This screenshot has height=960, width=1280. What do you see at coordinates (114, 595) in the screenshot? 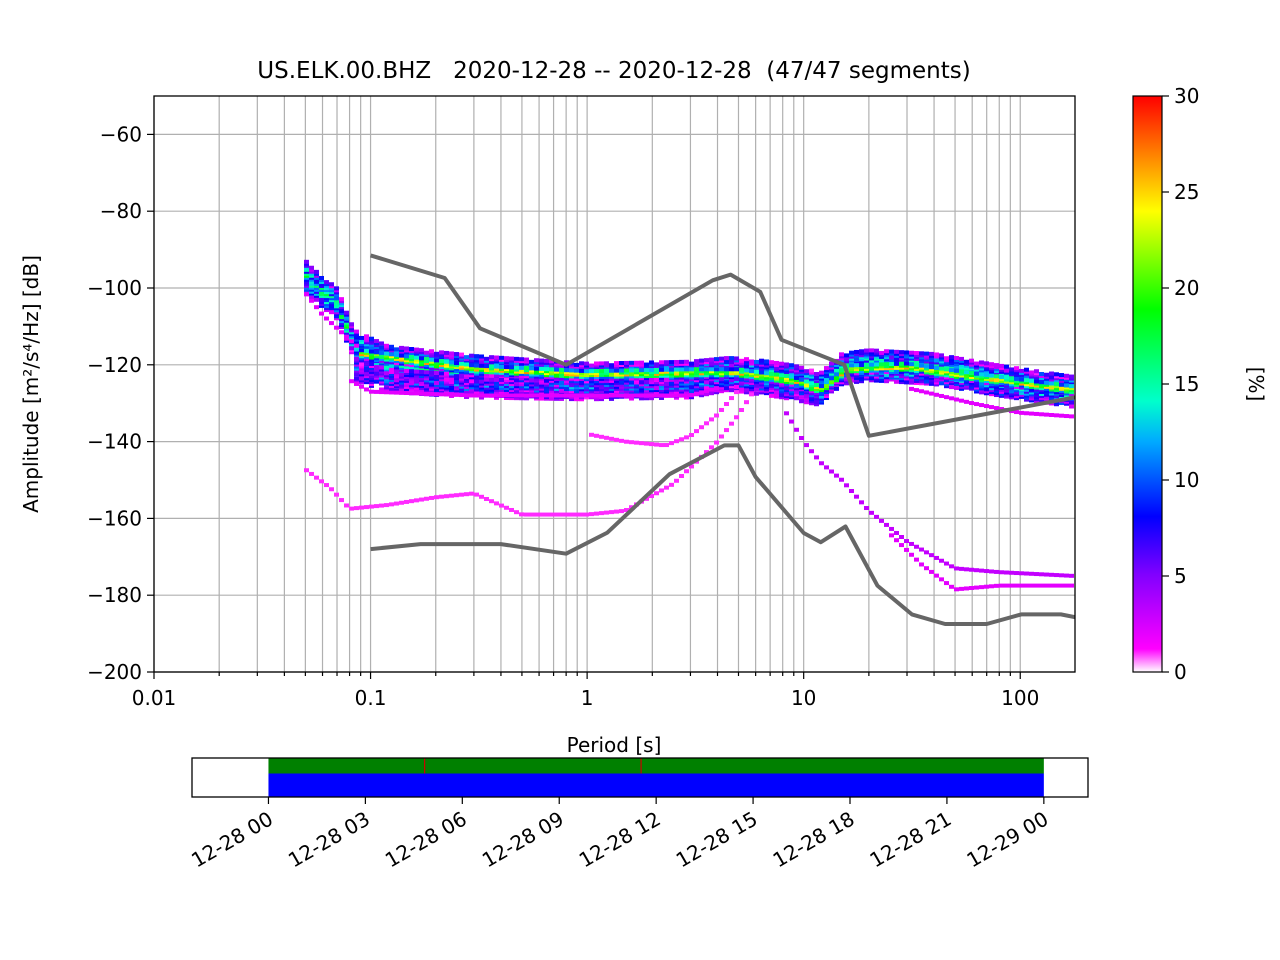
I see `y-tick-label: −180` at bounding box center [114, 595].